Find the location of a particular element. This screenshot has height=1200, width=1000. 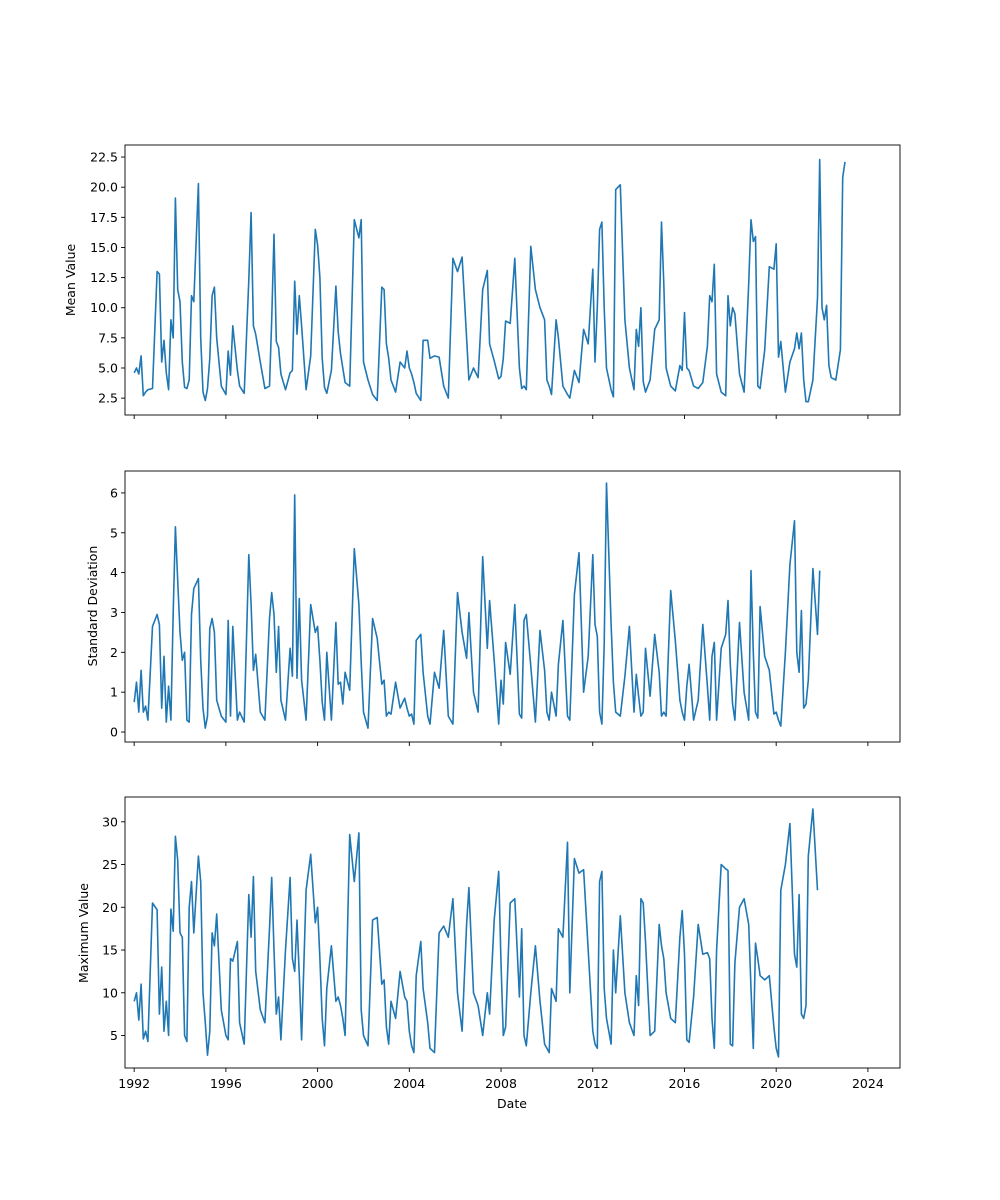

x-tick-label: 2012 is located at coordinates (593, 1083).